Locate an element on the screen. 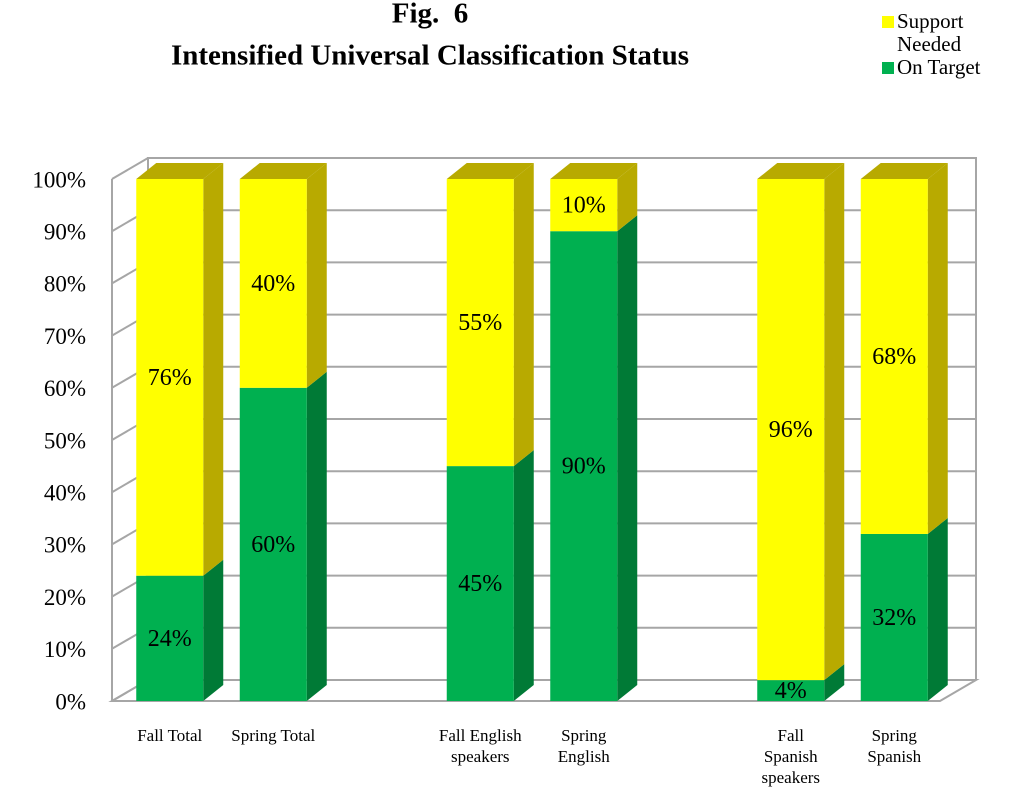 The width and height of the screenshot is (1020, 803). x-tick-label: Fall Total is located at coordinates (170, 735).